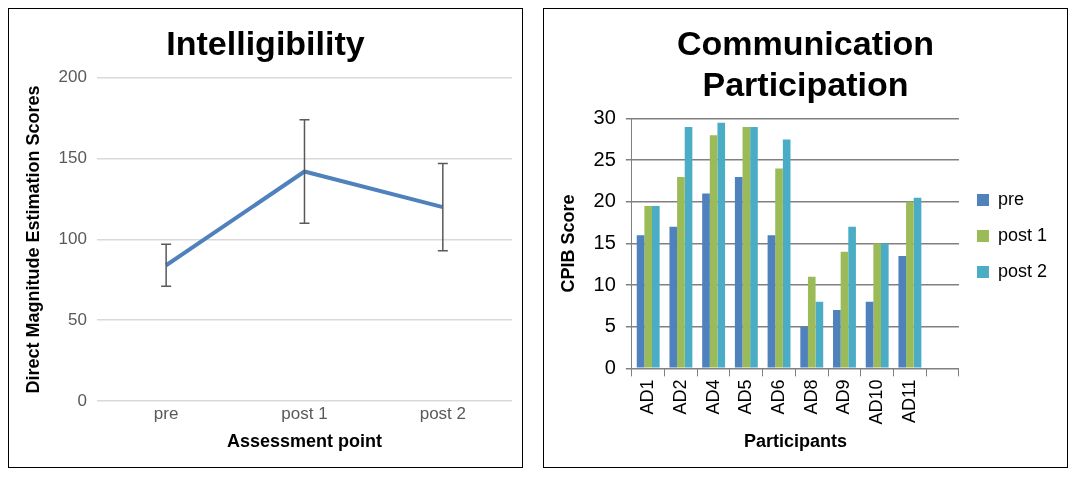  Describe the element at coordinates (604, 283) in the screenshot. I see `y-tick-label: 10` at that location.